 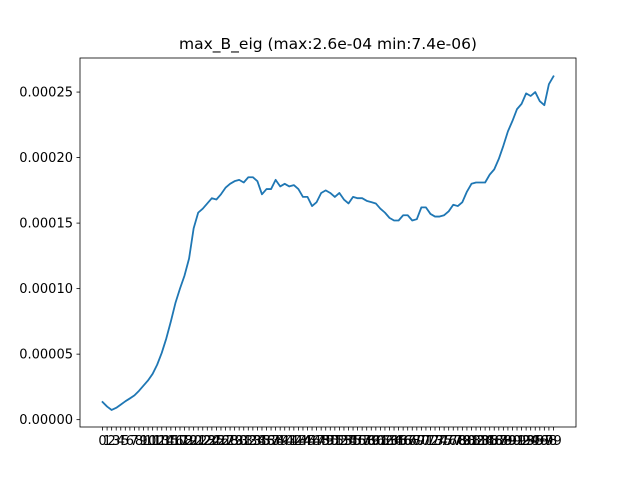 I want to click on x-tick-label: 88, so click(x=503, y=441).